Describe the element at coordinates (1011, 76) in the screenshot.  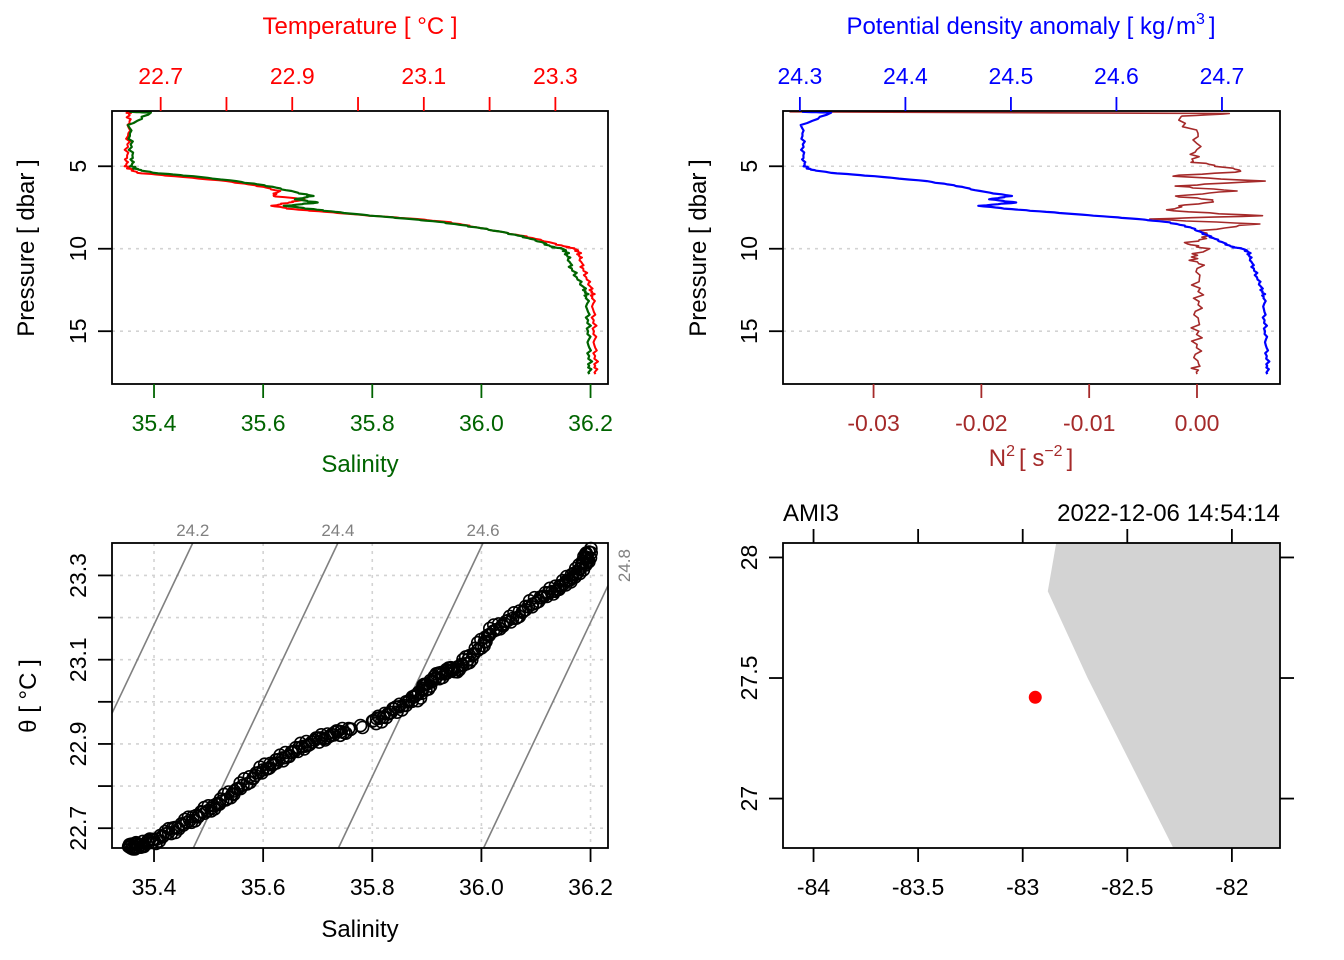
I see `density-axis-tick-label: 24.5` at that location.